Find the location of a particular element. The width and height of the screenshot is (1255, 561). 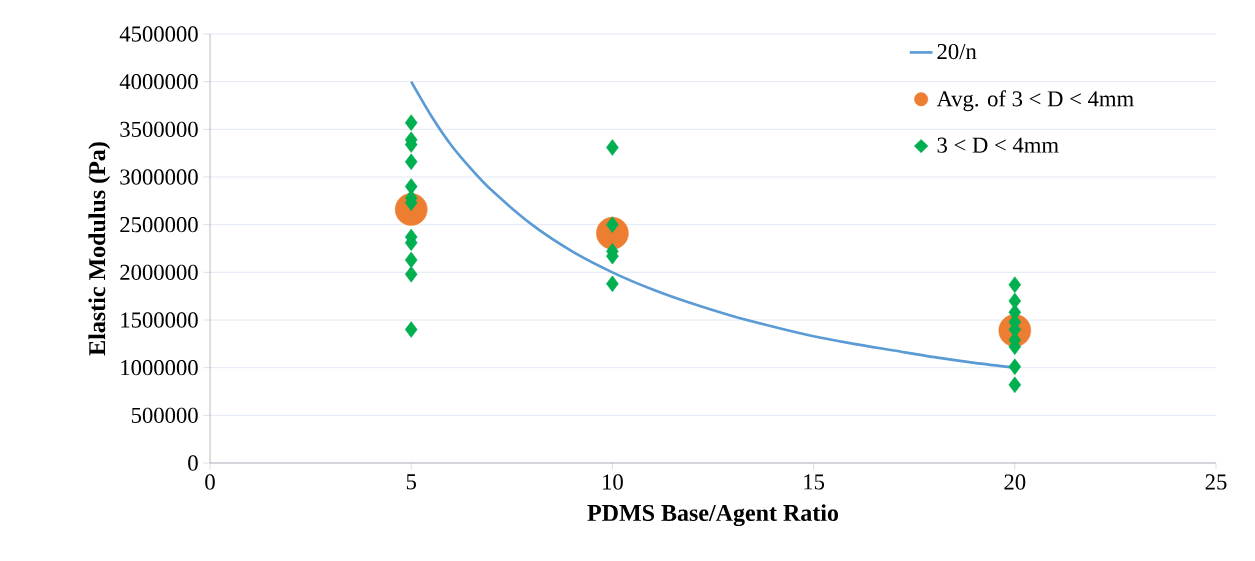

y-tick-label: 3500000 is located at coordinates (159, 129).